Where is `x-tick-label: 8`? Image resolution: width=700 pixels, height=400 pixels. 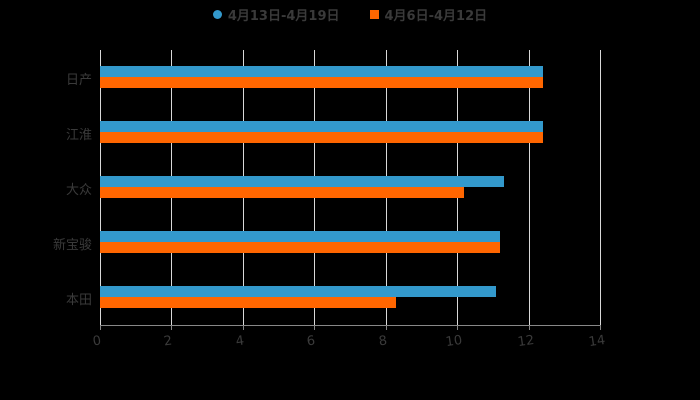
x-tick-label: 8 is located at coordinates (382, 341).